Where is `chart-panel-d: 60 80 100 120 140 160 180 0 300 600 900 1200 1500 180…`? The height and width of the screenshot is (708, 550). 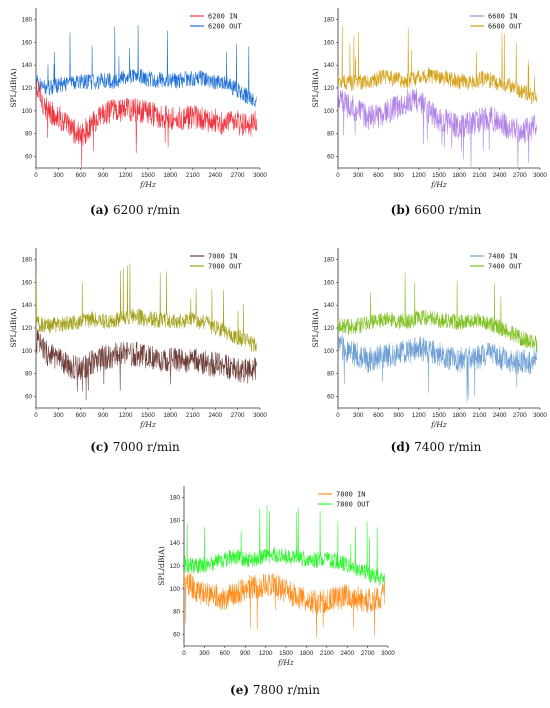 chart-panel-d: 60 80 100 120 140 160 180 0 300 600 900 1200 1500 180… is located at coordinates (426, 355).